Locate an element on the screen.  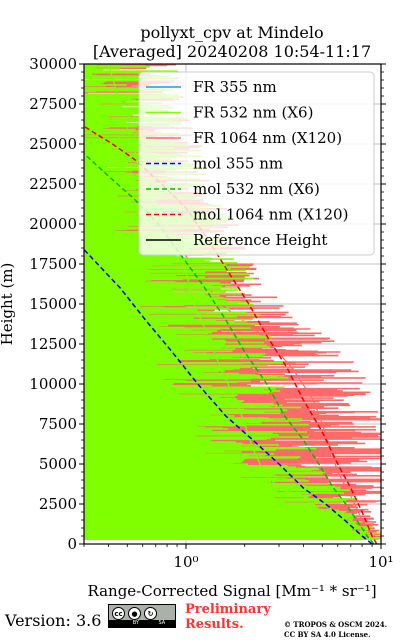
copyright-line-2: CC BY SA 4.0 License. is located at coordinates (327, 634).